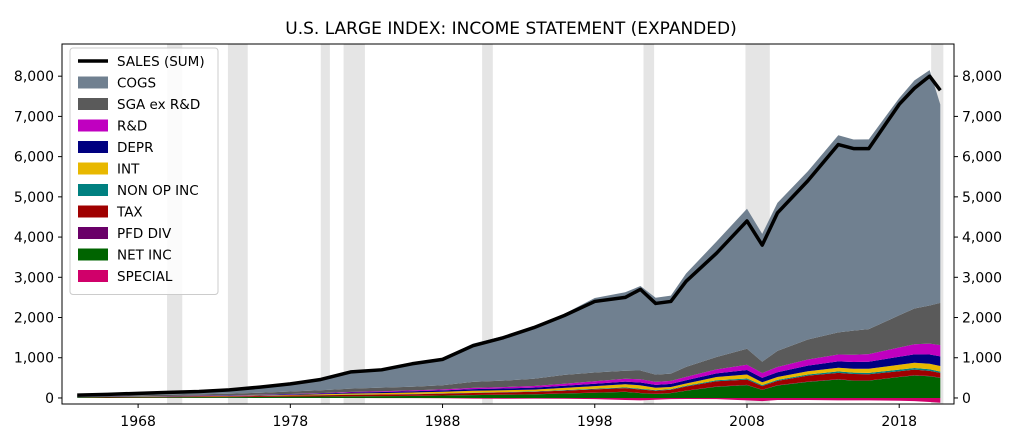 Image resolution: width=1022 pixels, height=445 pixels. Describe the element at coordinates (747, 422) in the screenshot. I see `x-tick-label: 2008` at that location.